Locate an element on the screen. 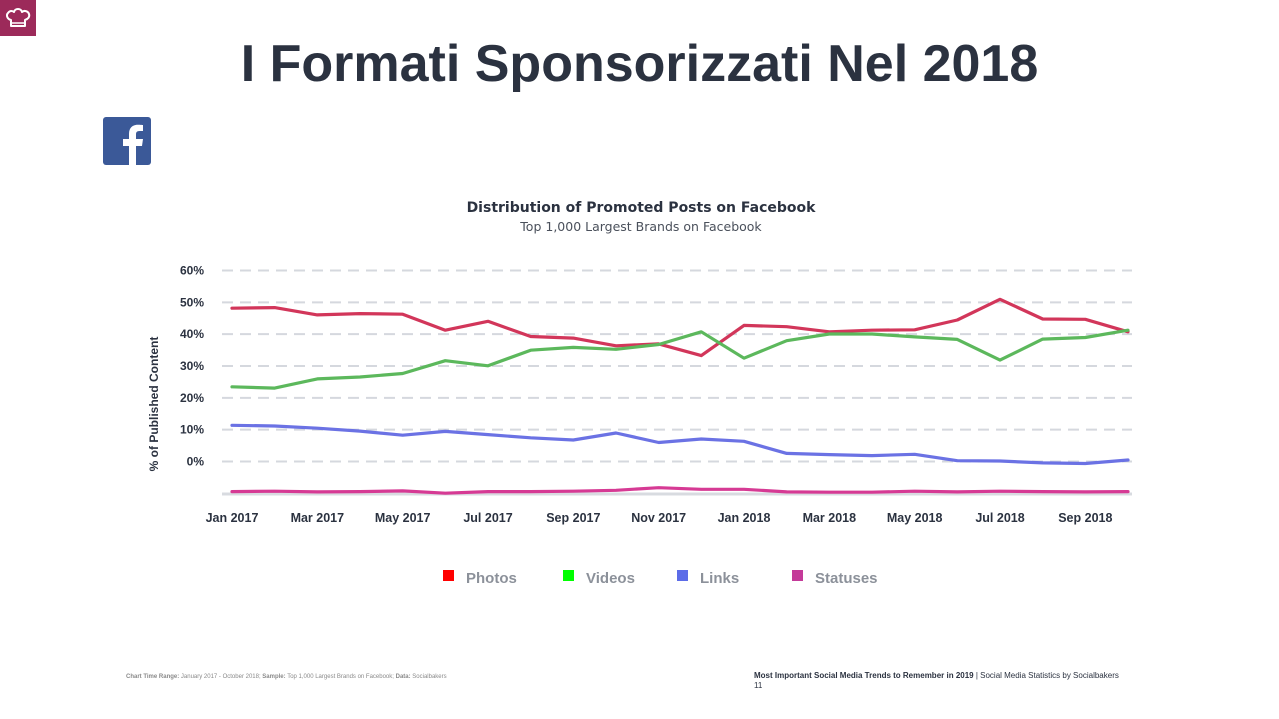 This screenshot has width=1279, height=719. y-tick-label: 60% is located at coordinates (192, 271).